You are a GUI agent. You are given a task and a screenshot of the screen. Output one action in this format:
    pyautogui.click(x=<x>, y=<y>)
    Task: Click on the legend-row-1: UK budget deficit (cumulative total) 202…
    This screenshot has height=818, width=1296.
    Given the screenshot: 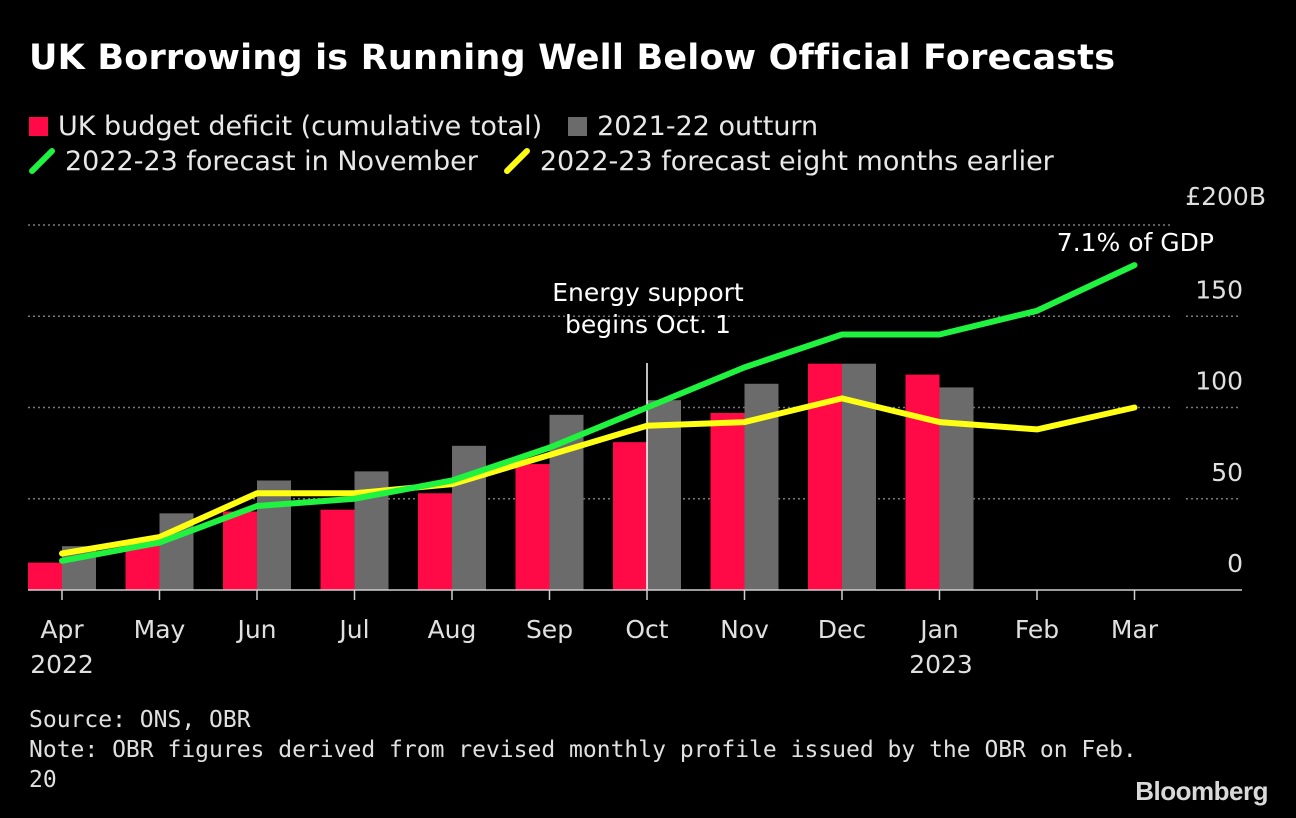 What is the action you would take?
    pyautogui.click(x=436, y=126)
    